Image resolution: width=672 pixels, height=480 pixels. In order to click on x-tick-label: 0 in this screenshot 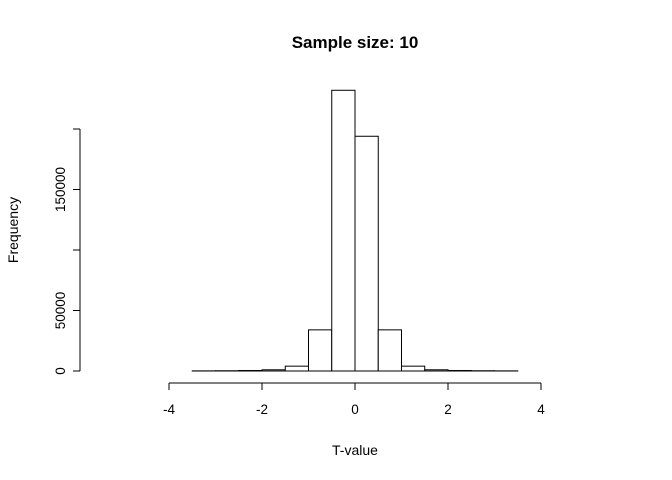, I will do `click(355, 409)`.